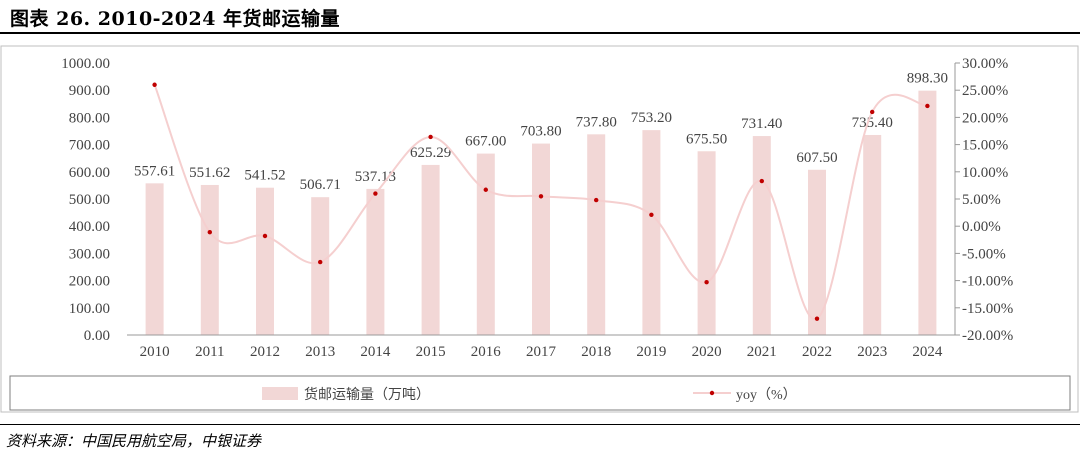  What do you see at coordinates (817, 352) in the screenshot?
I see `x-tick-label-2022: 2022` at bounding box center [817, 352].